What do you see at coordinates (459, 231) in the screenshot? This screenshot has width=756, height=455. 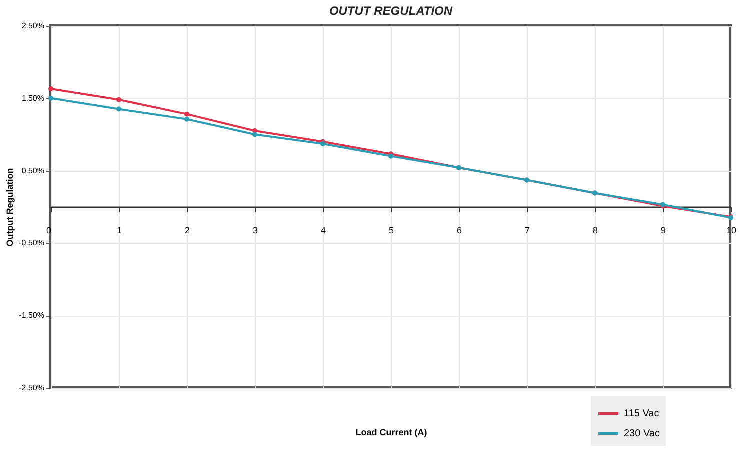 I see `x-tick-label: 6` at bounding box center [459, 231].